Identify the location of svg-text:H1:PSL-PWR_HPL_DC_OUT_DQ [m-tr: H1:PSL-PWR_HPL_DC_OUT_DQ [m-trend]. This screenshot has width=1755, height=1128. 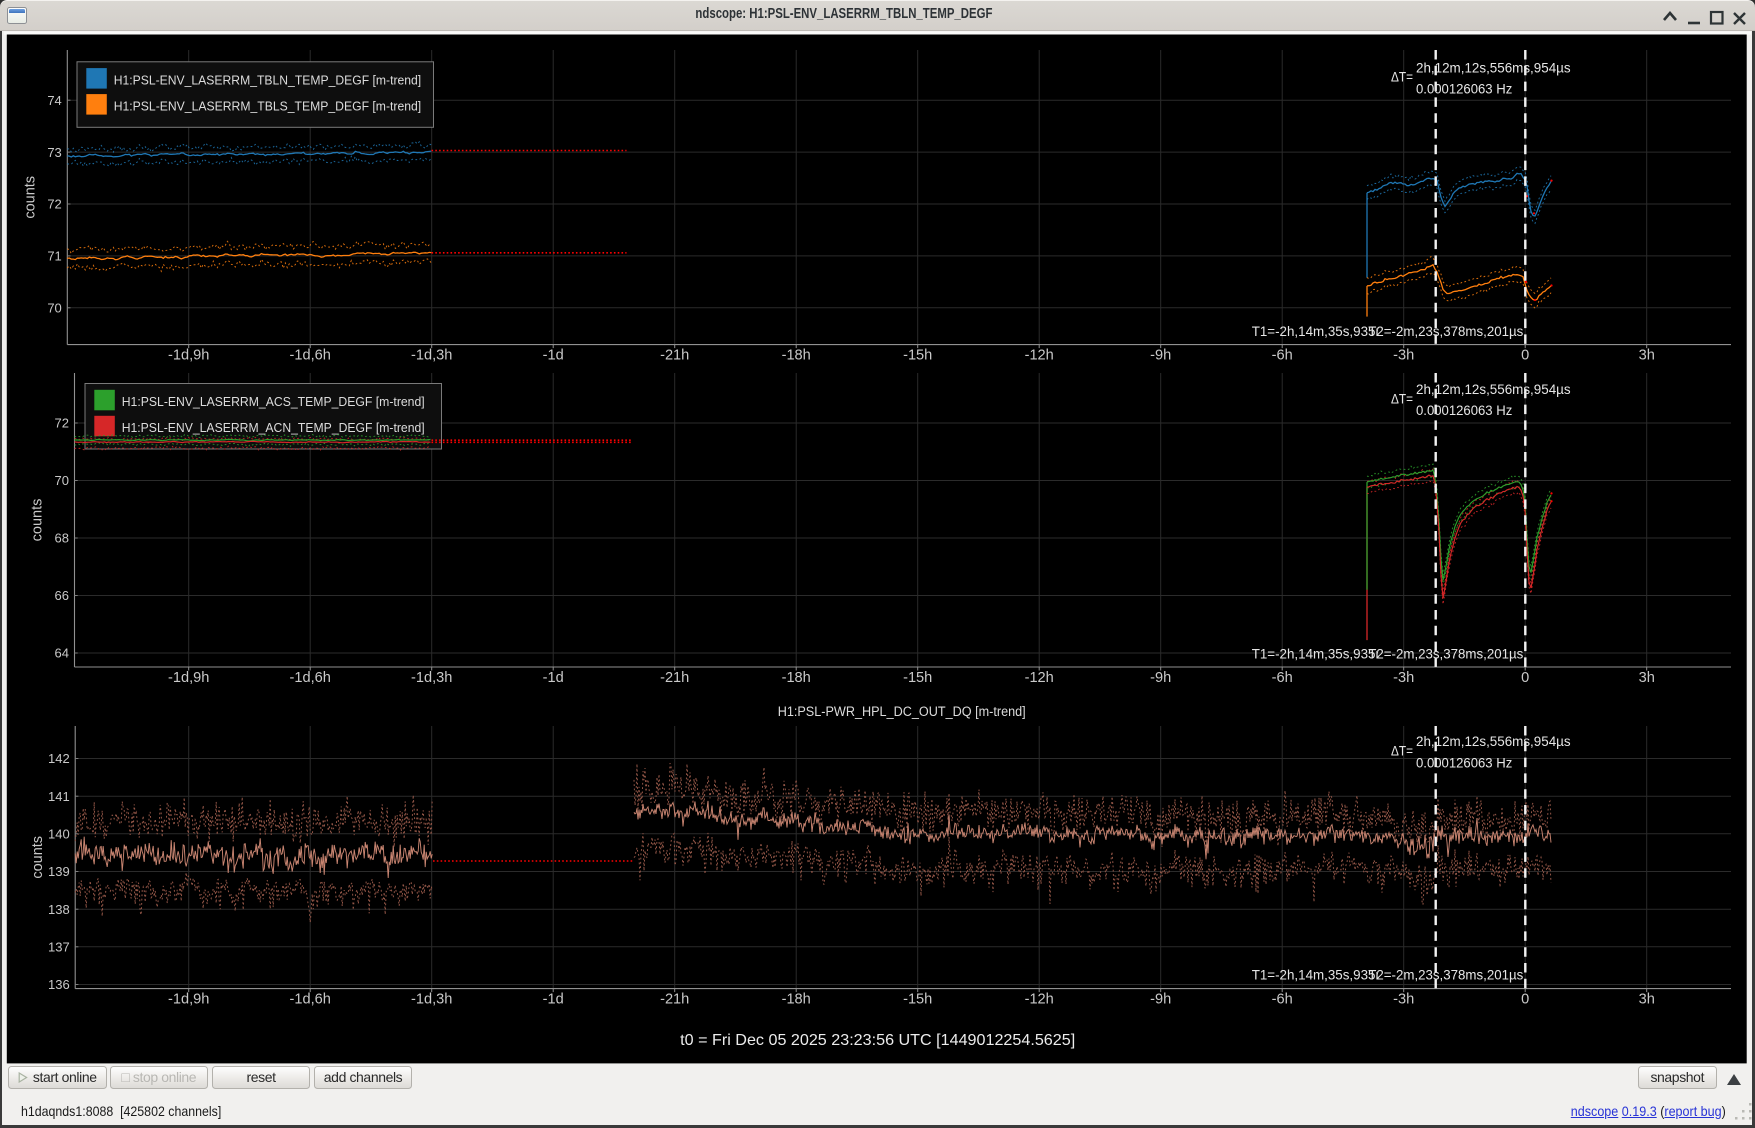
(902, 712).